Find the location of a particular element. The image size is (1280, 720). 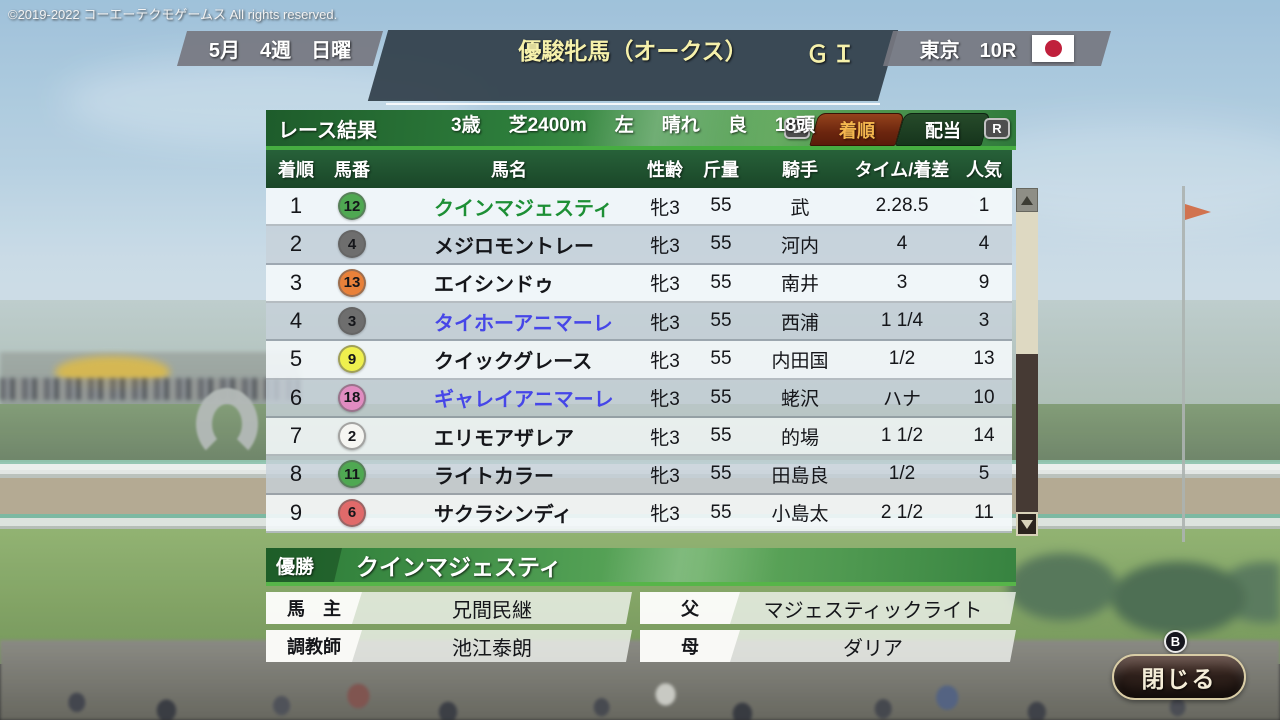

jockey-name: 田島良 is located at coordinates (800, 476).